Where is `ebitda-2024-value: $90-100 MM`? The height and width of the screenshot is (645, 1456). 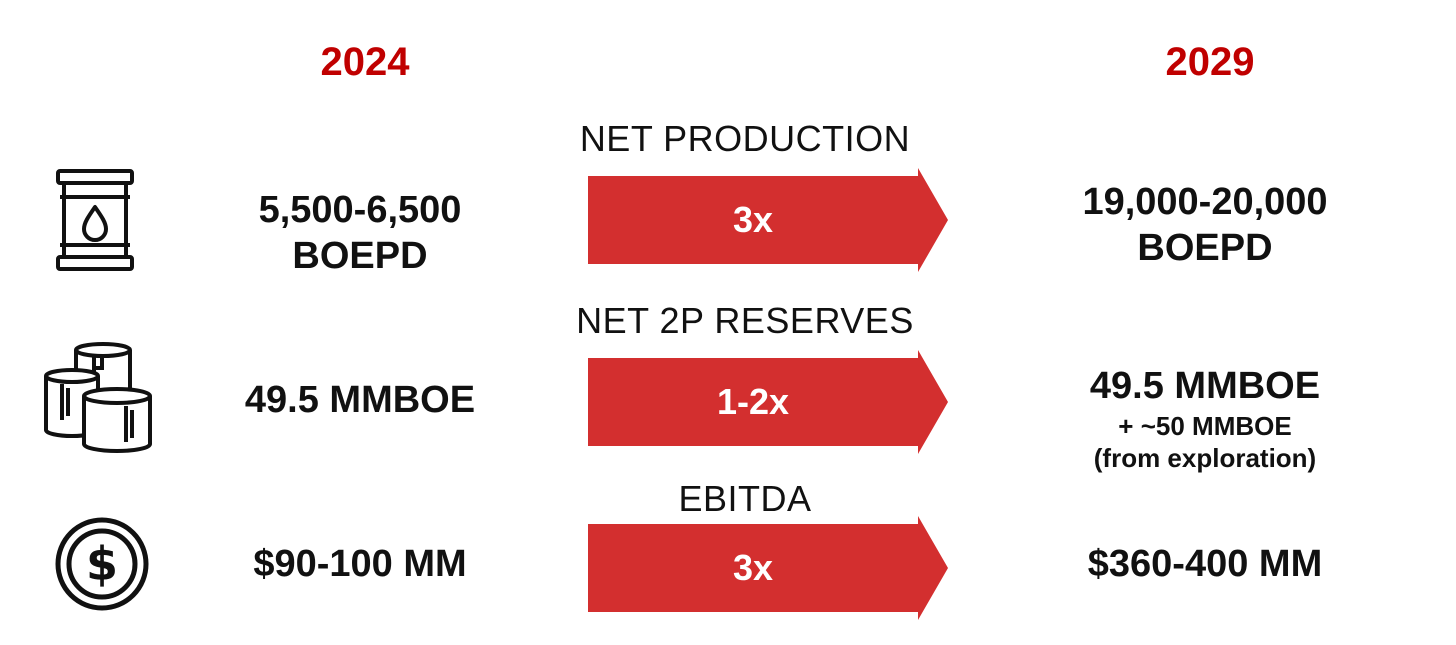 ebitda-2024-value: $90-100 MM is located at coordinates (360, 564).